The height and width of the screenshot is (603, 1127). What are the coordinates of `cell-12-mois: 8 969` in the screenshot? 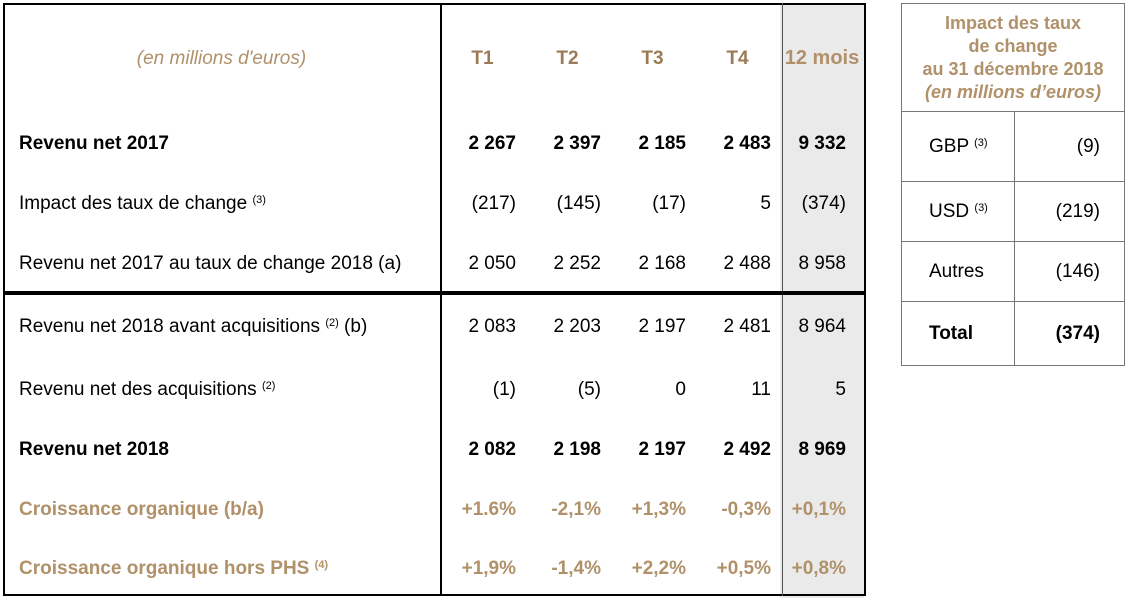 It's located at (822, 450).